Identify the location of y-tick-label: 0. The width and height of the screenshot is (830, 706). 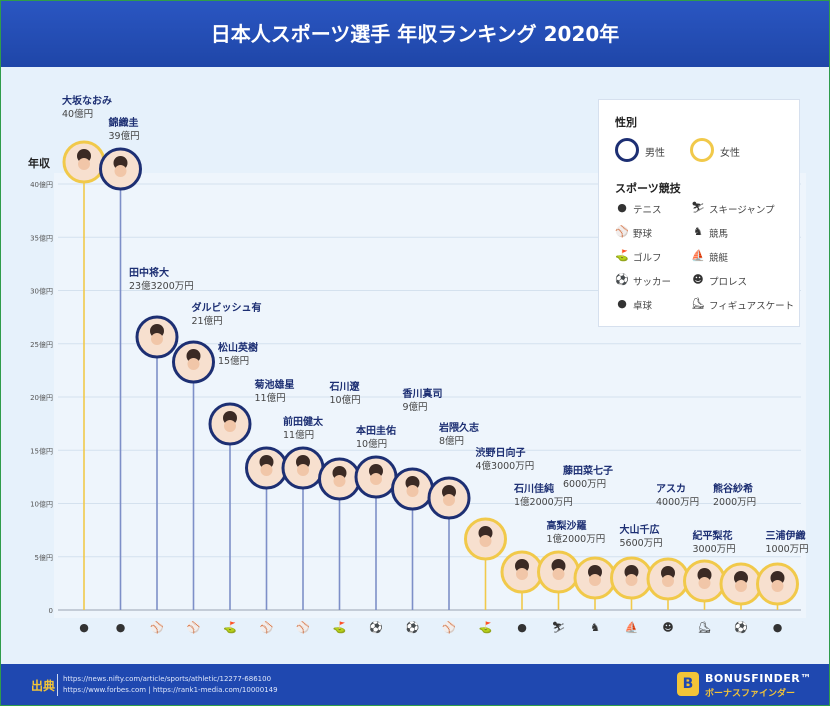
(51, 611).